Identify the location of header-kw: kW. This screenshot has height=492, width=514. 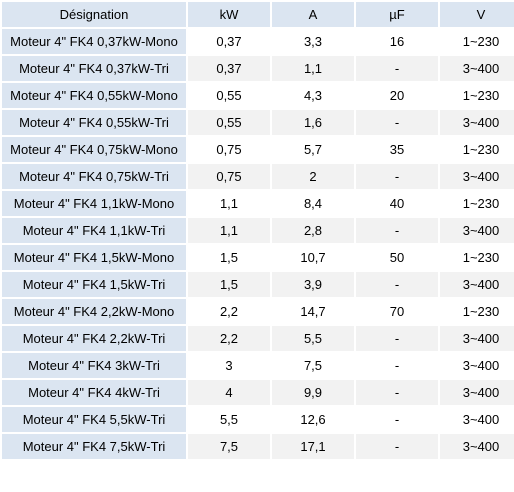
(229, 14).